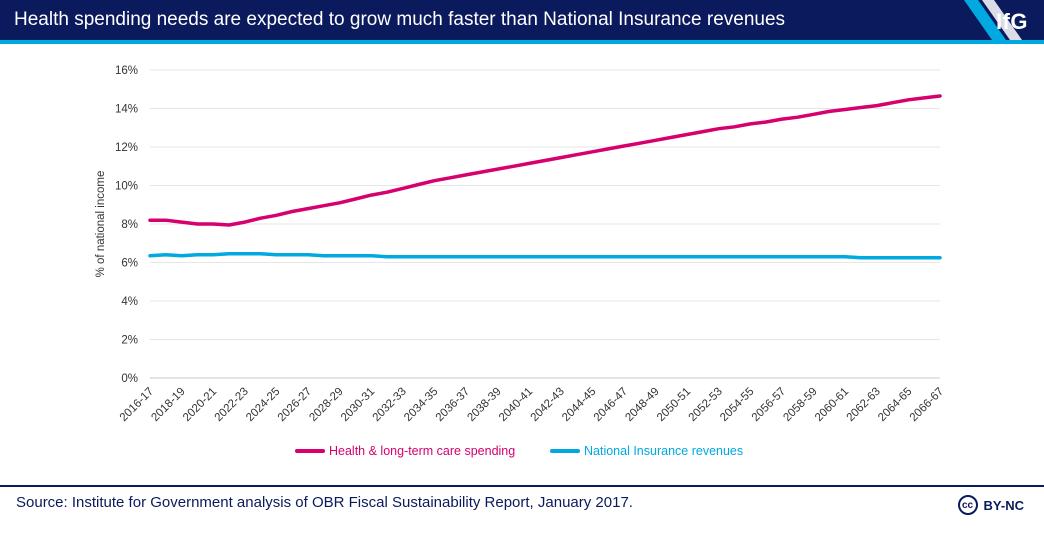 The width and height of the screenshot is (1044, 535). Describe the element at coordinates (548, 405) in the screenshot. I see `x-tick-label: 2042-43` at that location.